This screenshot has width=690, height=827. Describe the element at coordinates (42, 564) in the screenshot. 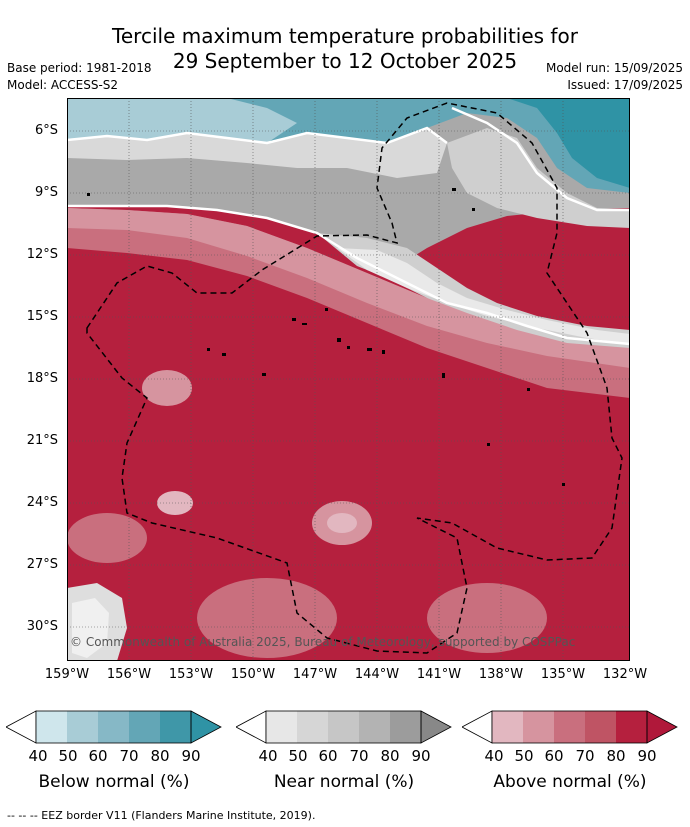

I see `lat-tick-27s: 27°S` at that location.